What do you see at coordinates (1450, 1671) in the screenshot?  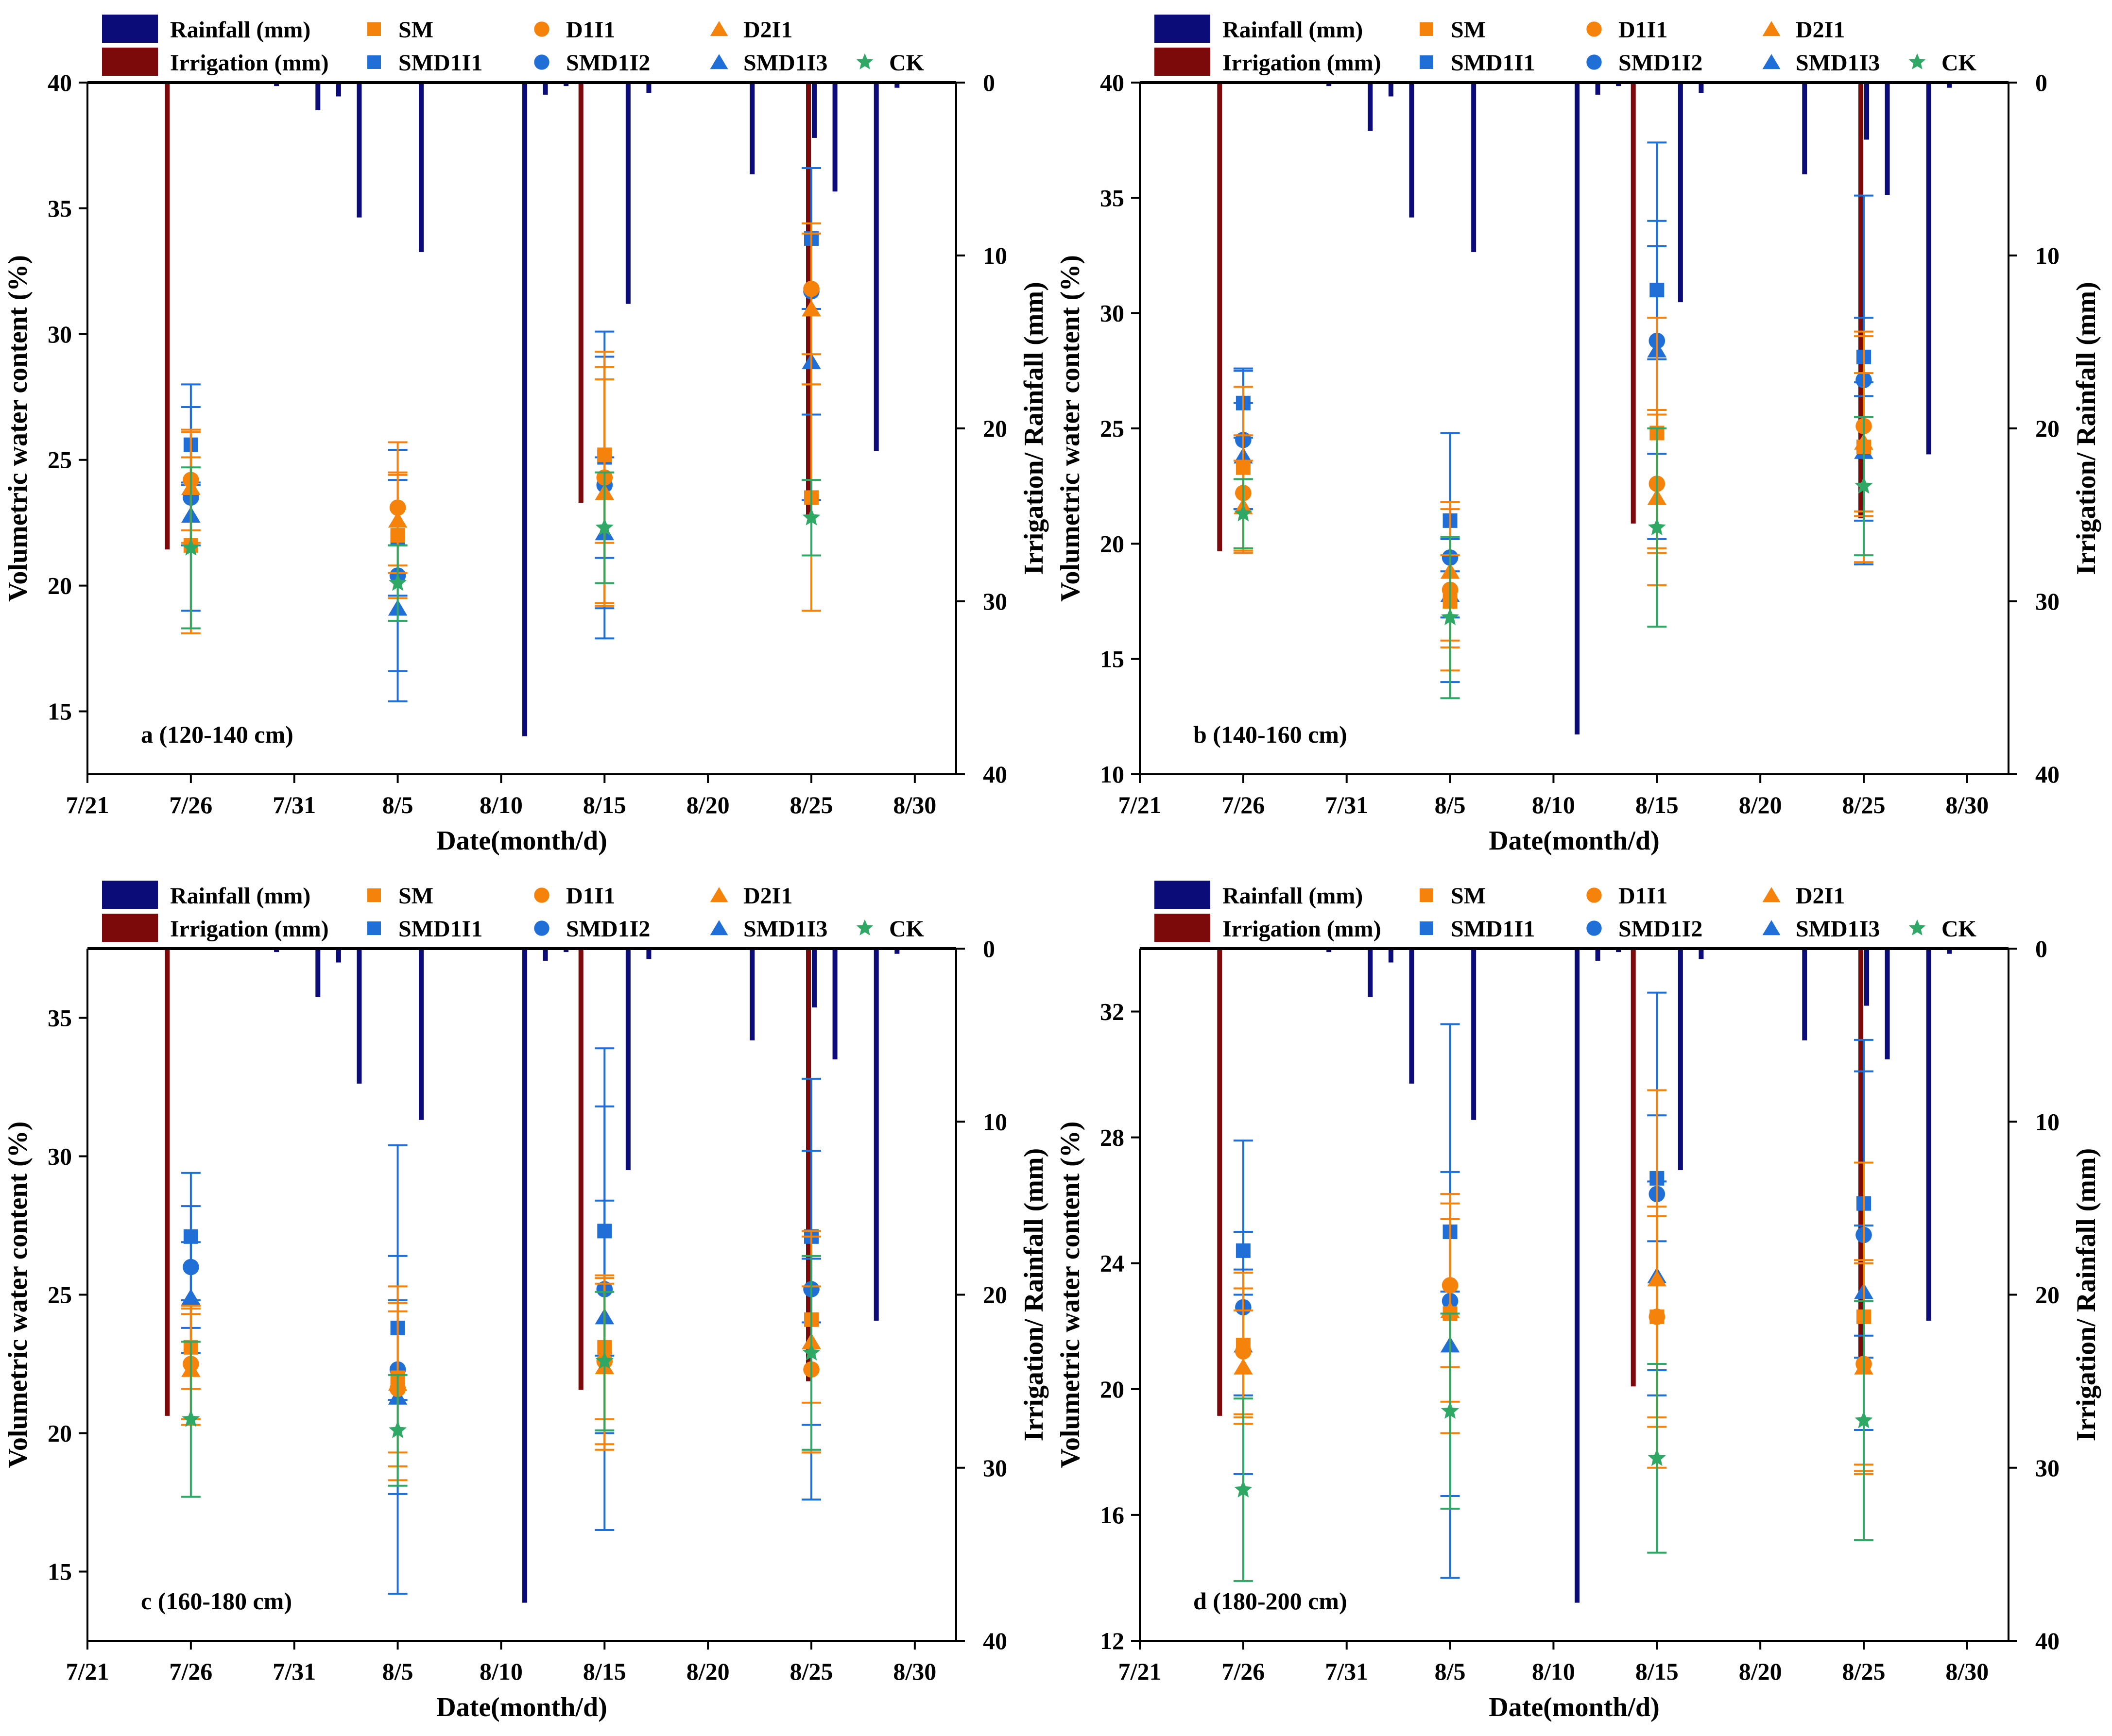 I see `x-tick-label: 8/5` at bounding box center [1450, 1671].